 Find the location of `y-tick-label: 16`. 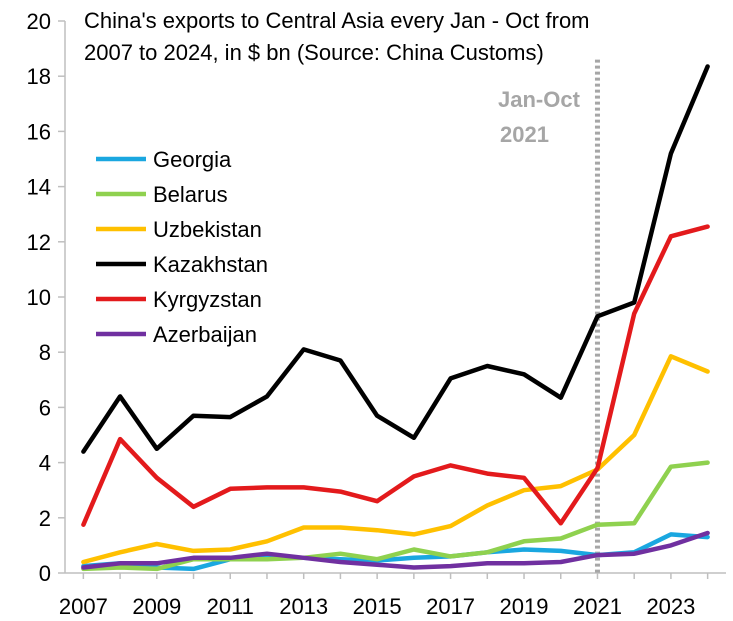

y-tick-label: 16 is located at coordinates (39, 131).